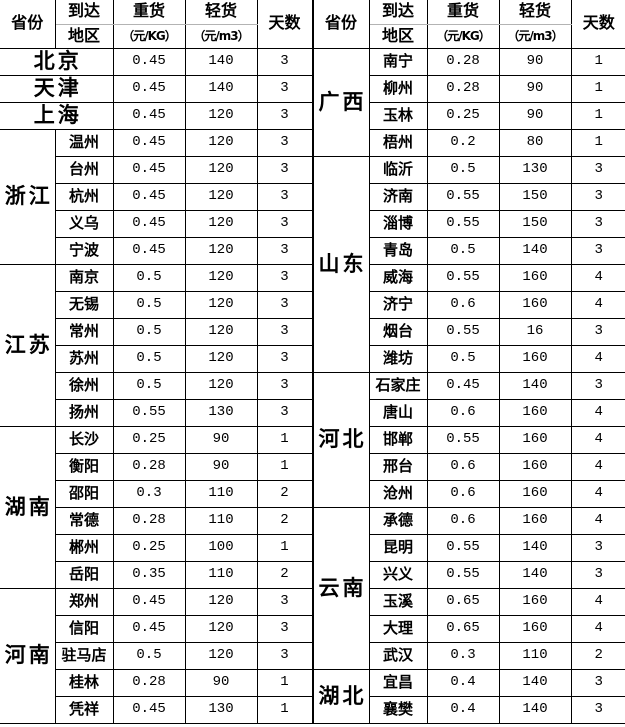 This screenshot has height=727, width=625. What do you see at coordinates (463, 682) in the screenshot?
I see `heavy-rate-cell: 0.4` at bounding box center [463, 682].